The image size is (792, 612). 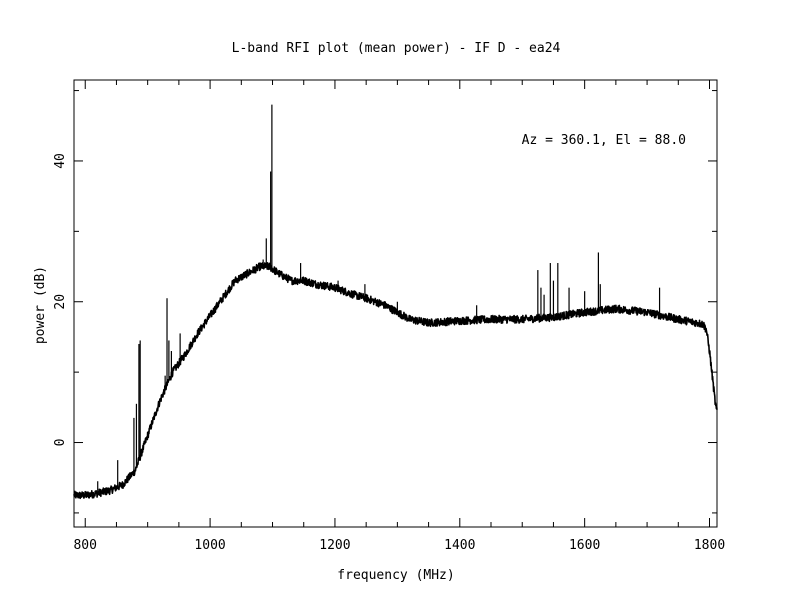 What do you see at coordinates (604, 140) in the screenshot?
I see `pointing-annotation: Az = 360.1, El = 88.0` at bounding box center [604, 140].